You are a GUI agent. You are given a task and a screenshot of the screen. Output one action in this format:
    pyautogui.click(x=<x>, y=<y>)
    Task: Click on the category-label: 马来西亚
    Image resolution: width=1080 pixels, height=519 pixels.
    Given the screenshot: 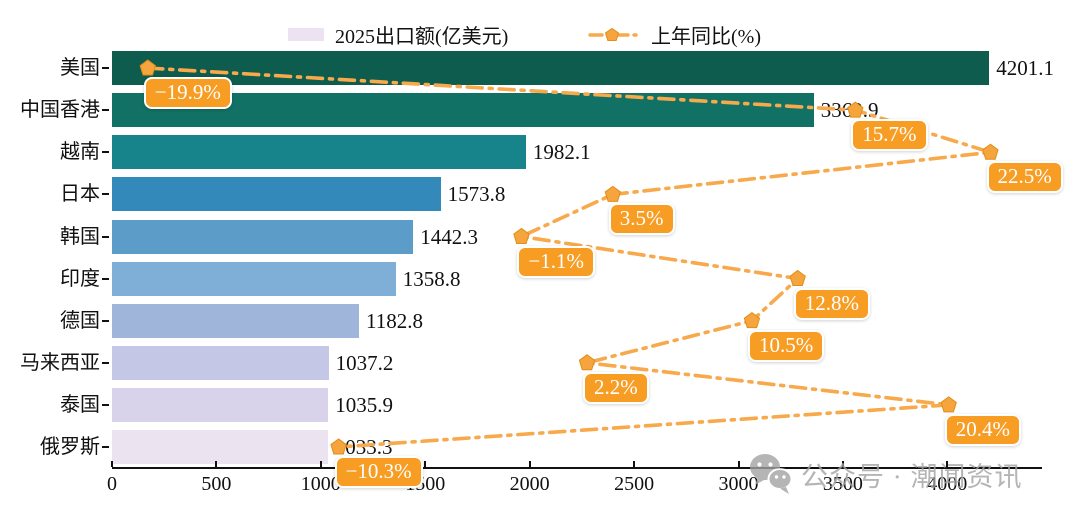 What is the action you would take?
    pyautogui.click(x=60, y=362)
    